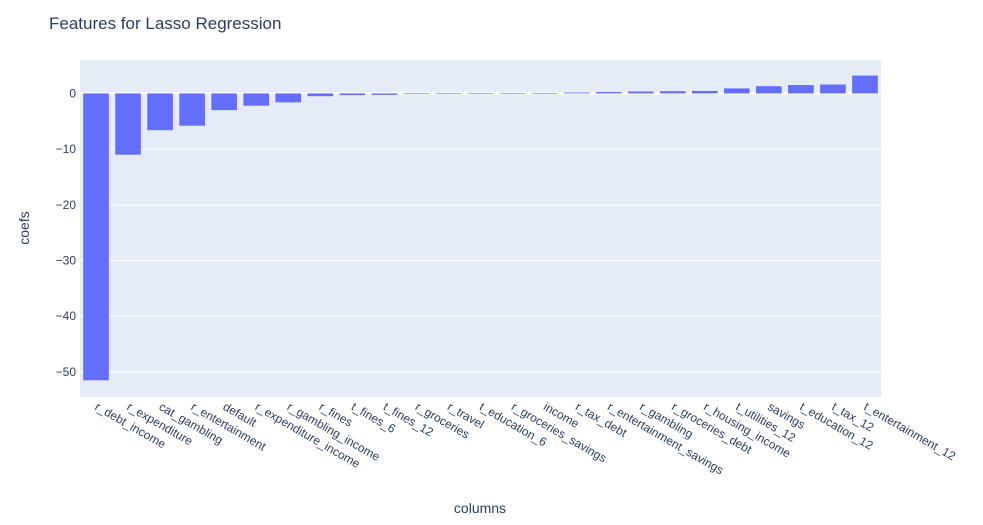 The image size is (983, 525). Describe the element at coordinates (165, 23) in the screenshot. I see `chart-title: Features for Lasso Regression` at that location.